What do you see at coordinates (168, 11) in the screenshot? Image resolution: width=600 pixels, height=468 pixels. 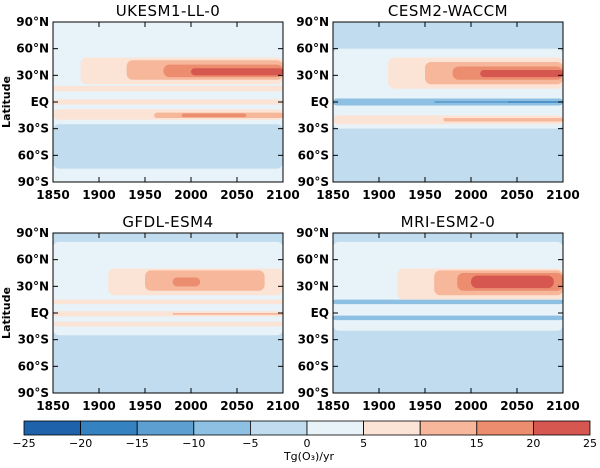 I see `panel-title: UKESM1-LL-0` at bounding box center [168, 11].